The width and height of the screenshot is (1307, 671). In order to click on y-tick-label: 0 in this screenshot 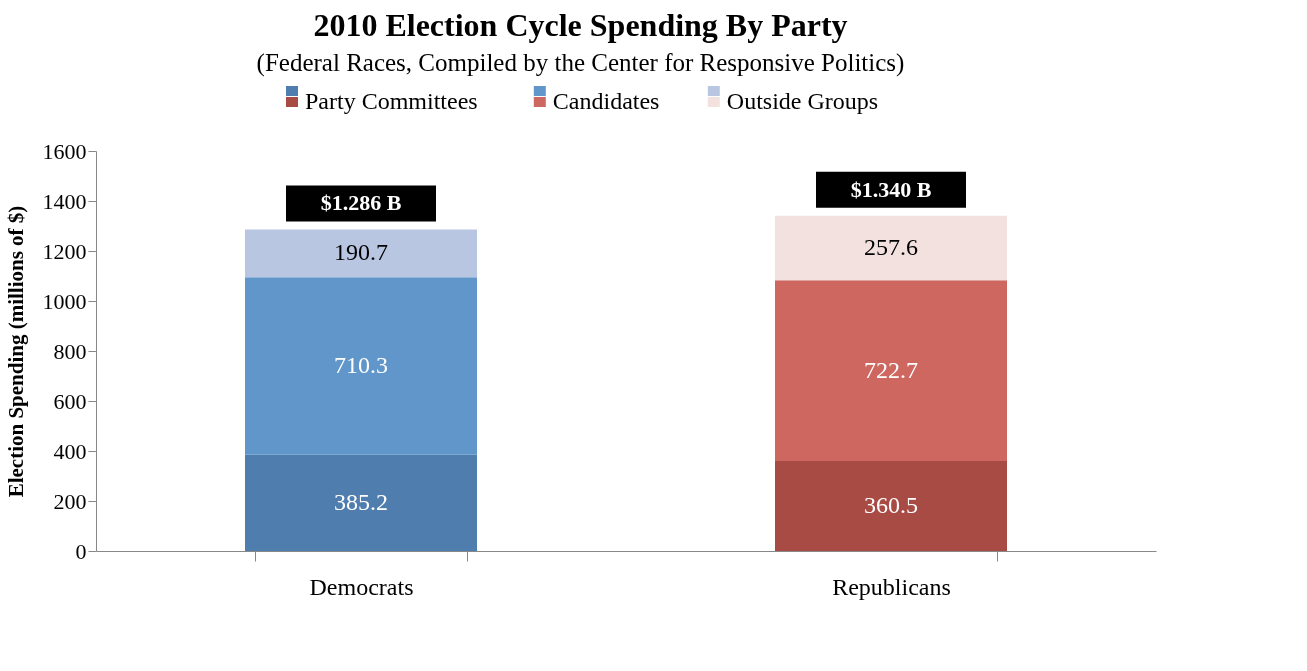, I will do `click(81, 551)`.